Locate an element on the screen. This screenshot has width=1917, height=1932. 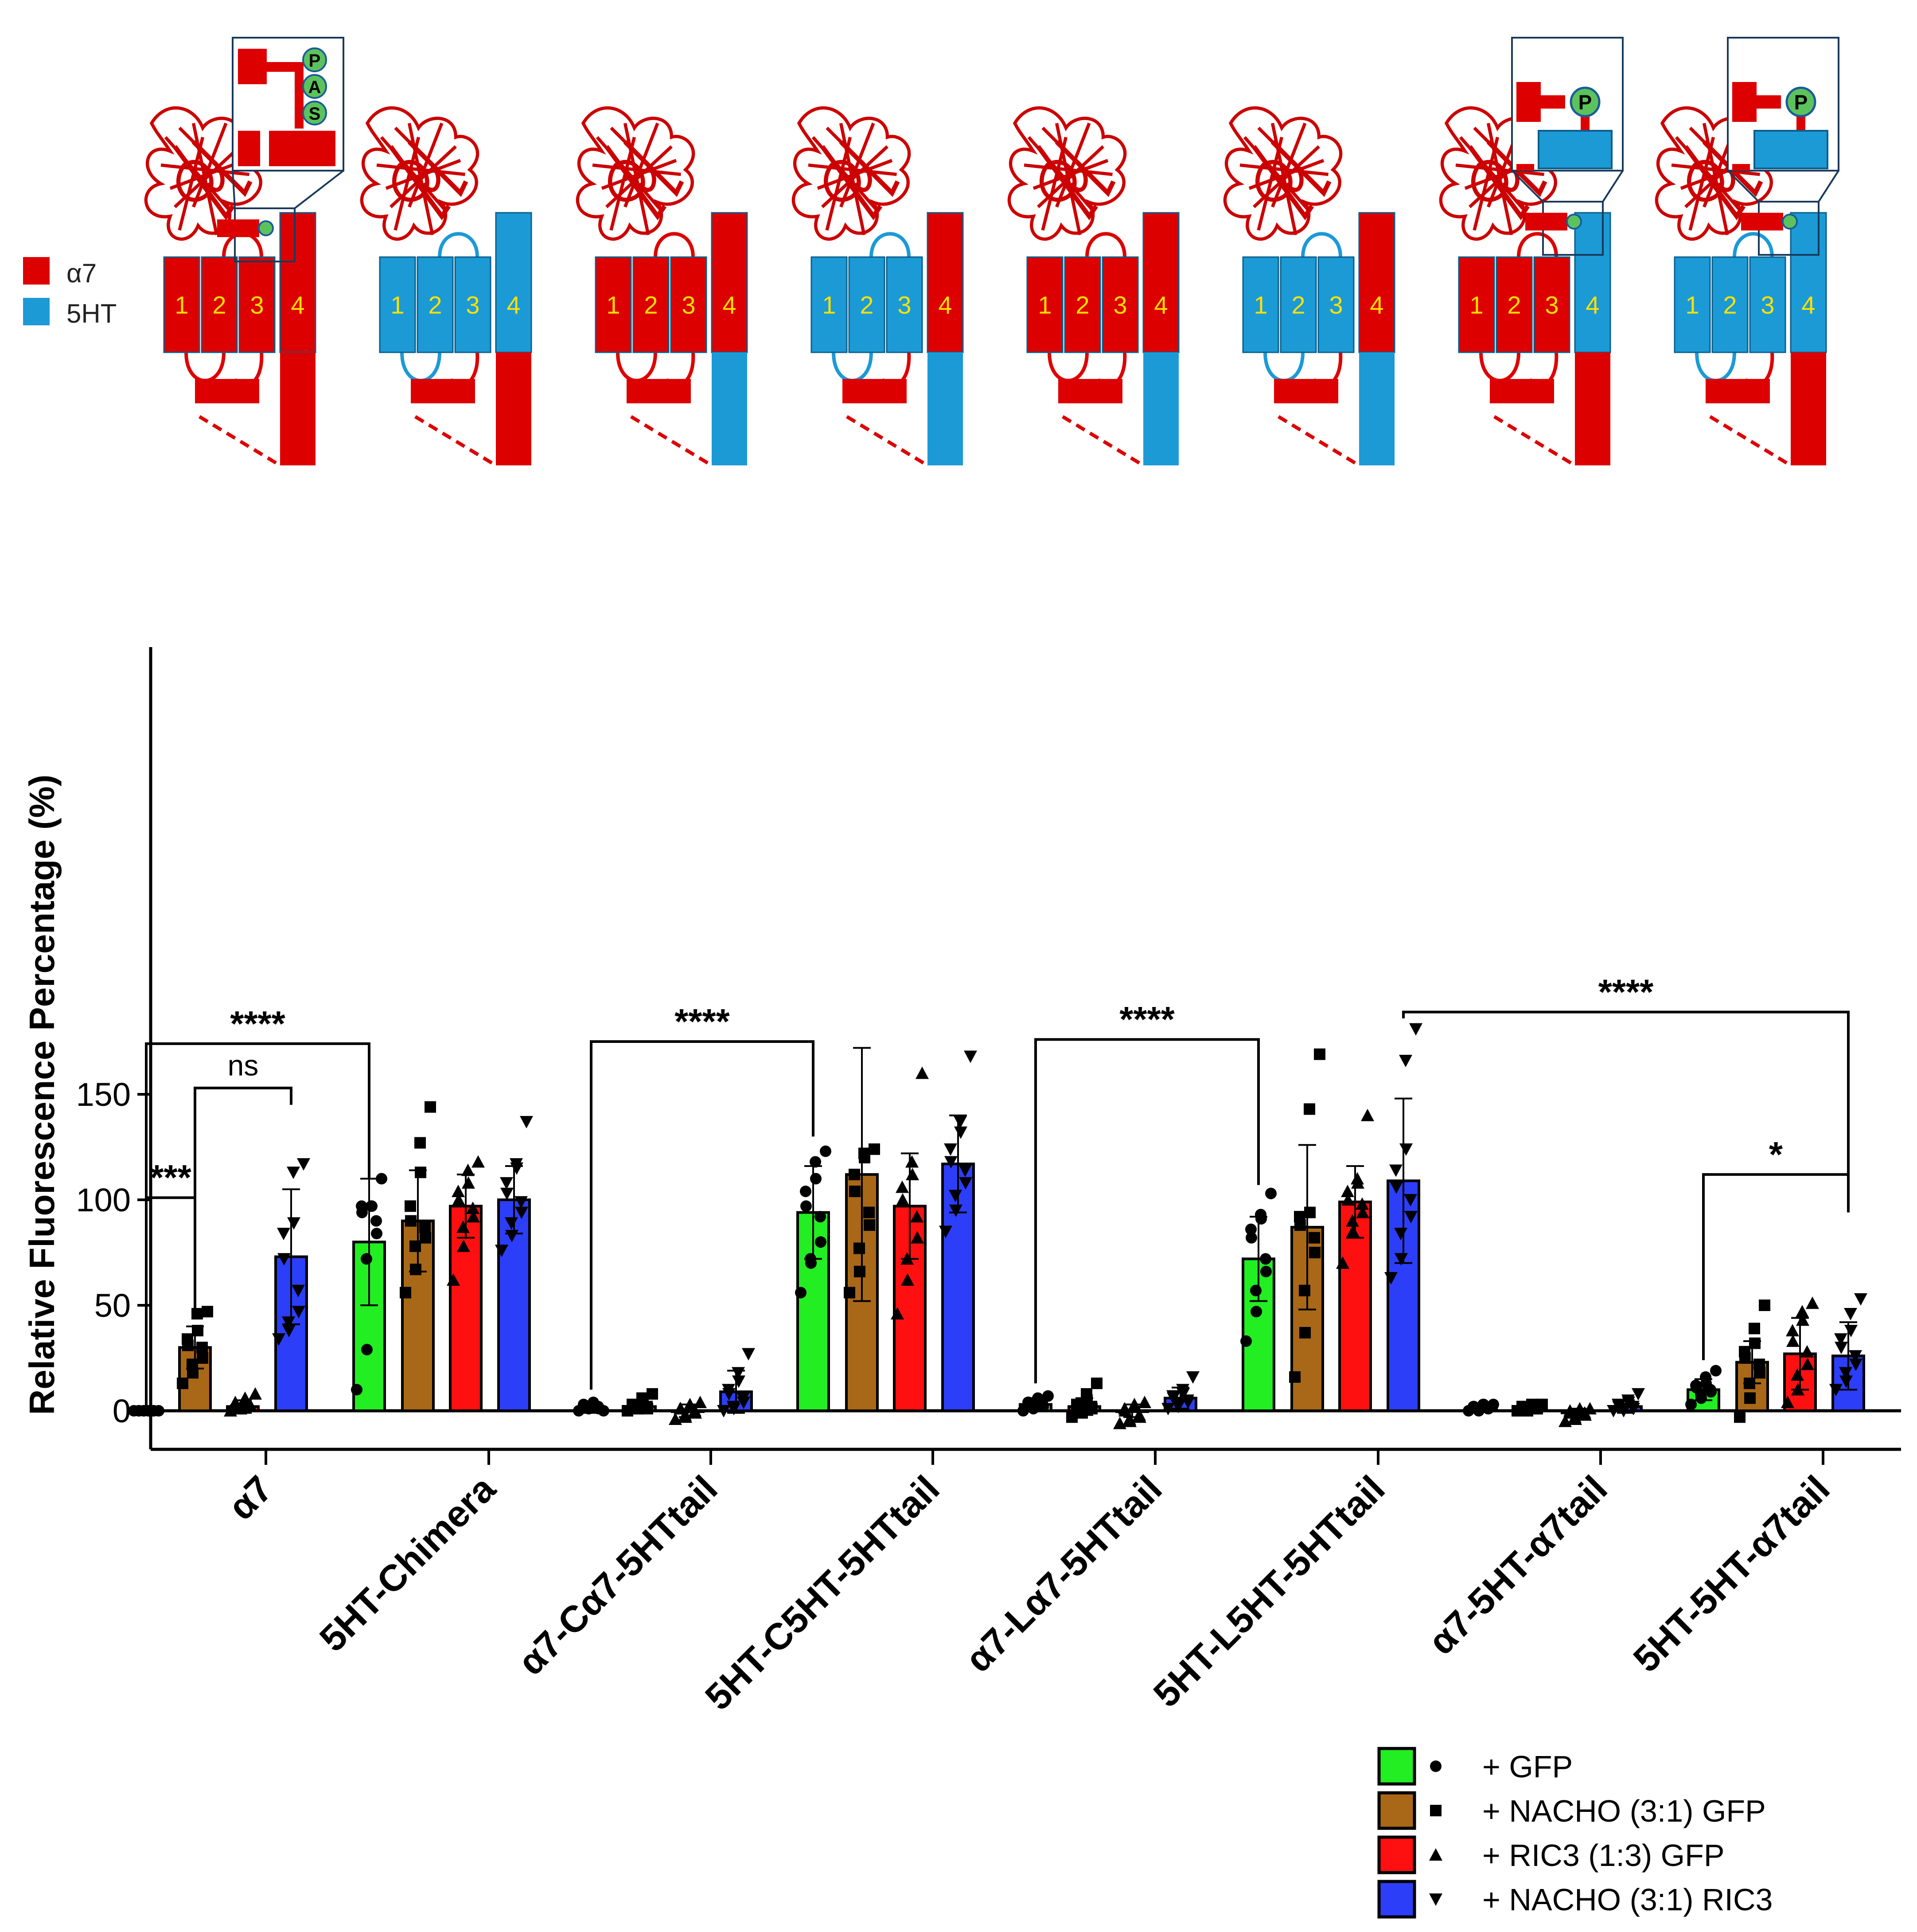
y-tick-label: 0 is located at coordinates (122, 1411).